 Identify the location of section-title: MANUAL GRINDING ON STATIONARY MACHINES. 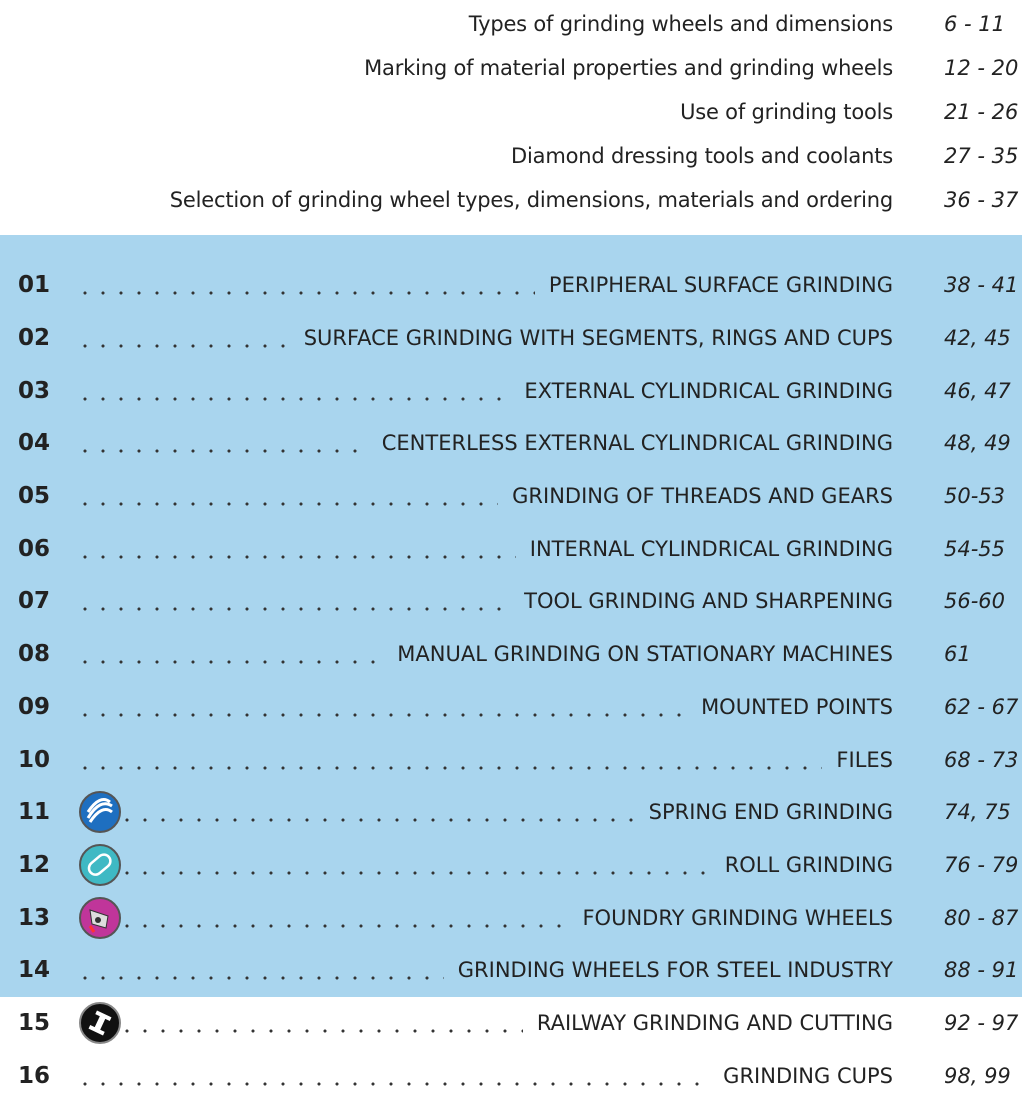
(645, 654).